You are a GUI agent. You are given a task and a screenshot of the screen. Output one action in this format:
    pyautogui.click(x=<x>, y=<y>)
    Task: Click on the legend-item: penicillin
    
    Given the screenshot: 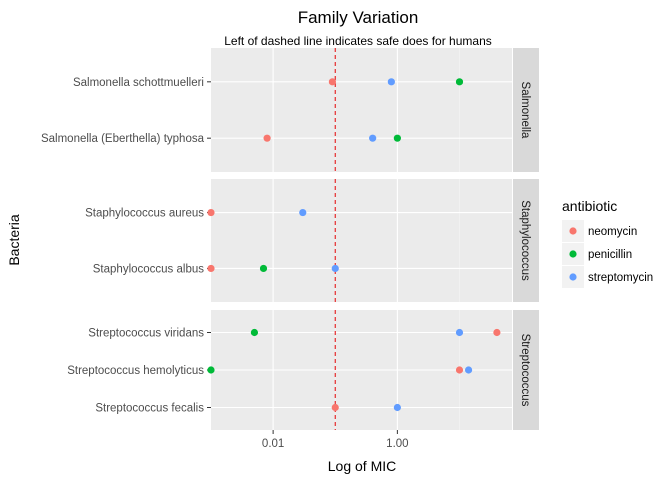 What is the action you would take?
    pyautogui.click(x=597, y=254)
    